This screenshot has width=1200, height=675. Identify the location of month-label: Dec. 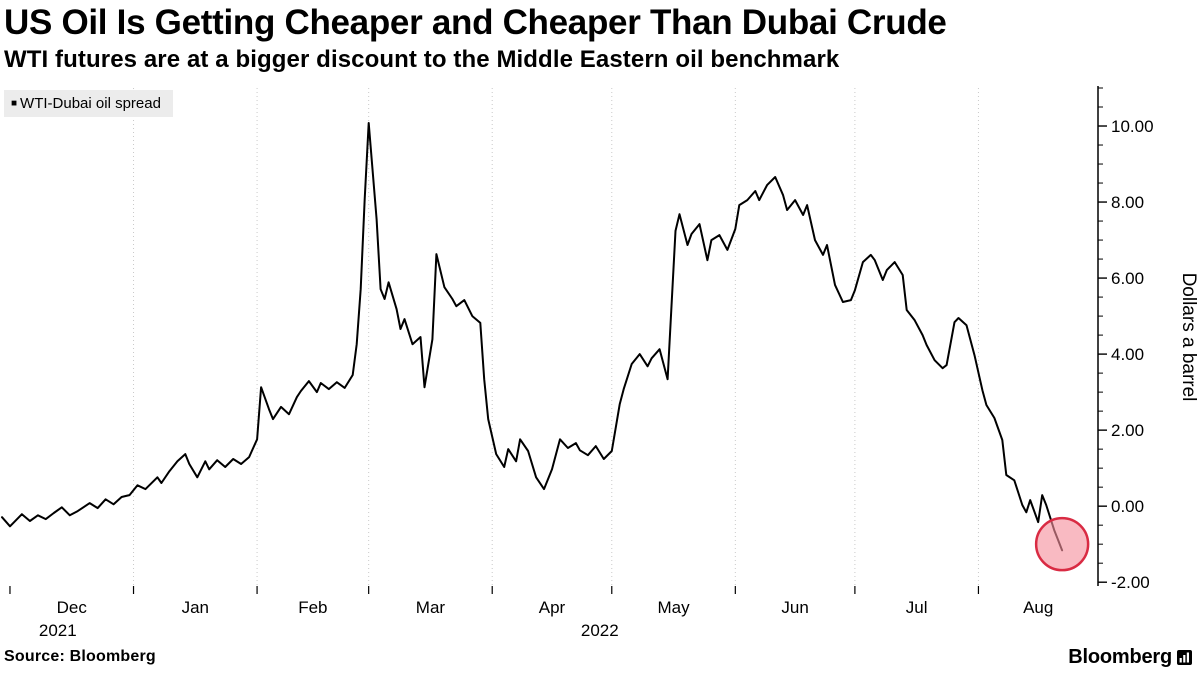
(72, 607).